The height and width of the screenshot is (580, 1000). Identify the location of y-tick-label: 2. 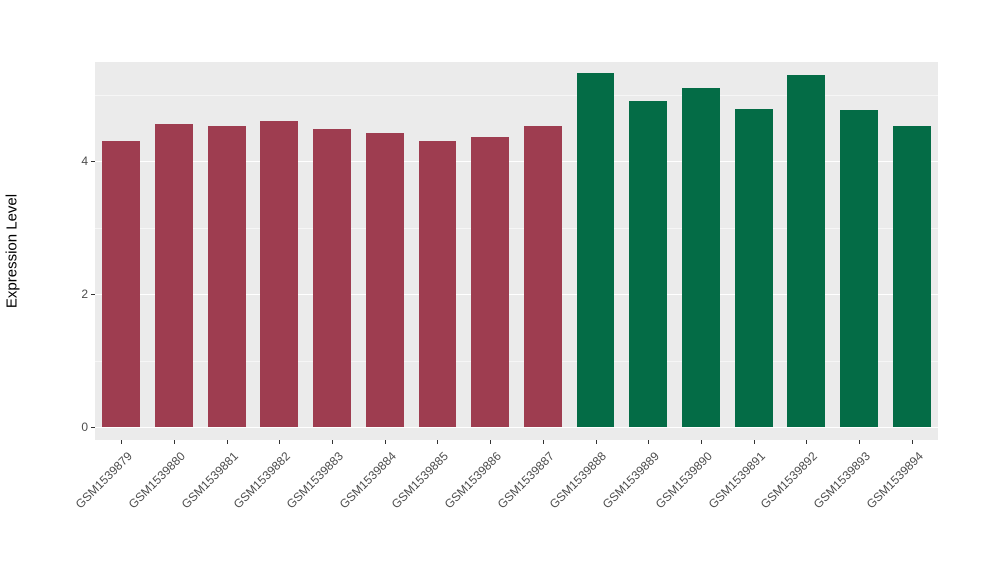
(84, 294).